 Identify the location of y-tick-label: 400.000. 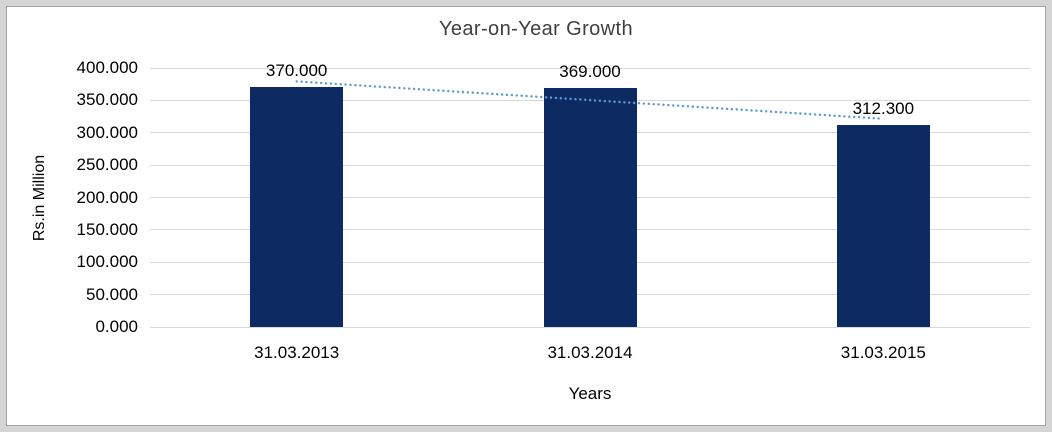
(107, 67).